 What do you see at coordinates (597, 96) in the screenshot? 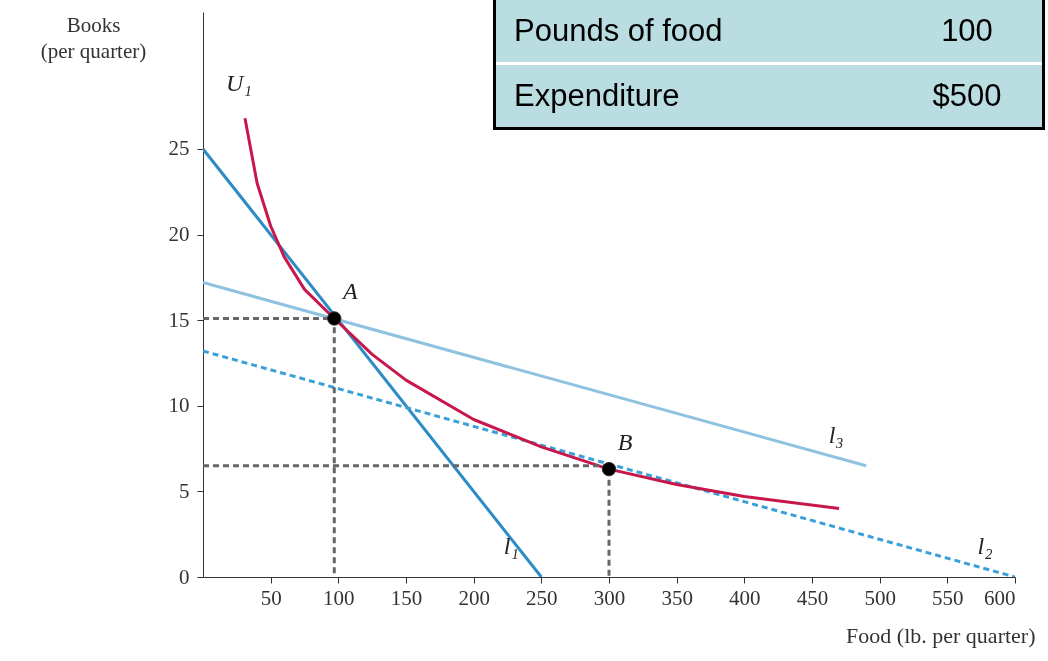
I see `annotation: Expenditure` at bounding box center [597, 96].